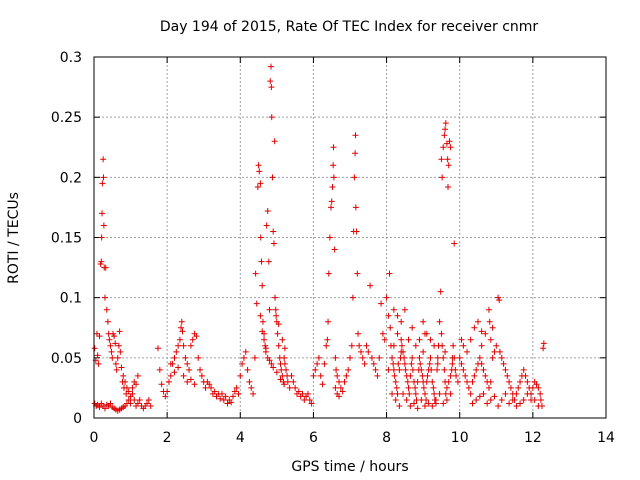 The width and height of the screenshot is (640, 480). I want to click on x-tick-label: 0, so click(94, 438).